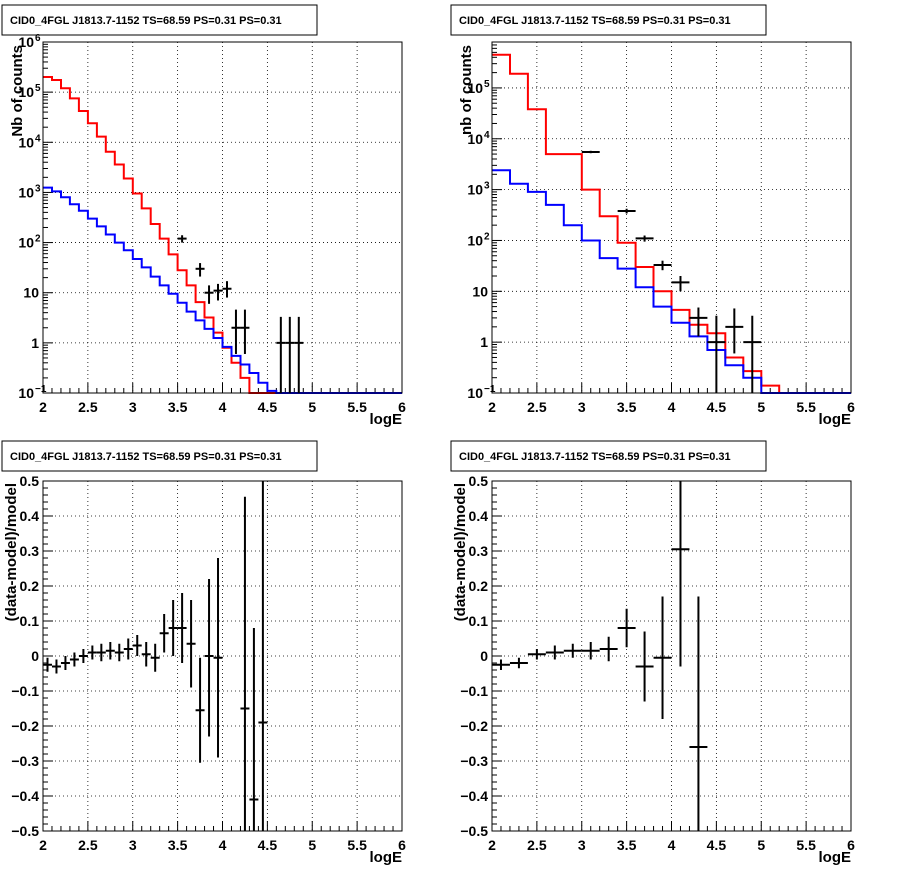 The image size is (898, 875). What do you see at coordinates (38, 38) in the screenshot?
I see `y-tick-exponent: 6` at bounding box center [38, 38].